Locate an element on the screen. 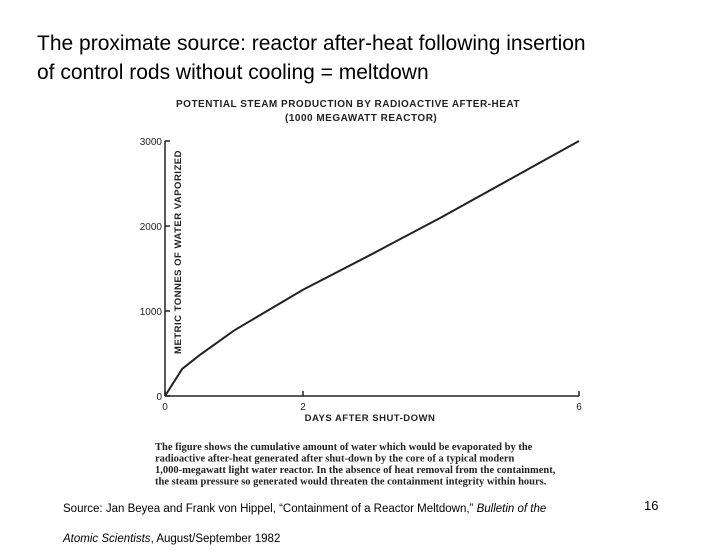  y-tick-label: 2000 is located at coordinates (151, 227).